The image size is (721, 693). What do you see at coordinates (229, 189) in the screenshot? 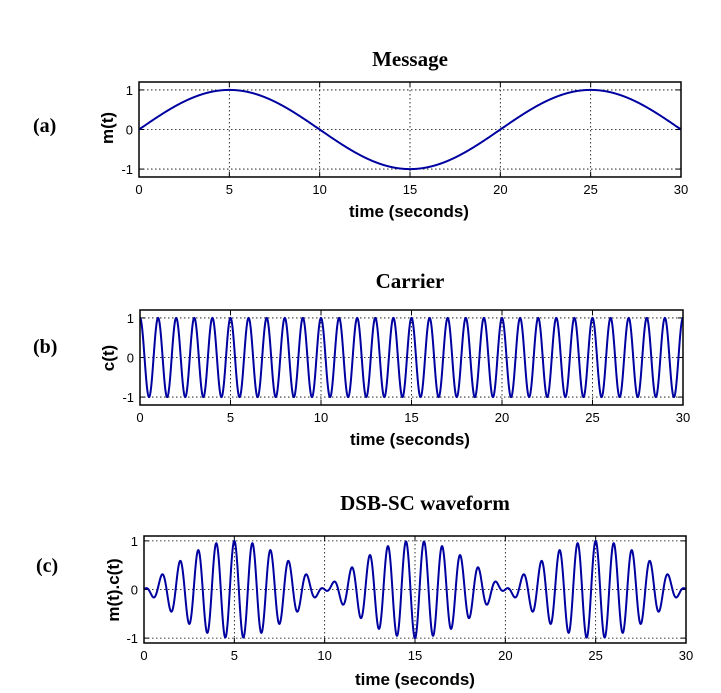
I see `x-tick-label-a: 5` at bounding box center [229, 189].